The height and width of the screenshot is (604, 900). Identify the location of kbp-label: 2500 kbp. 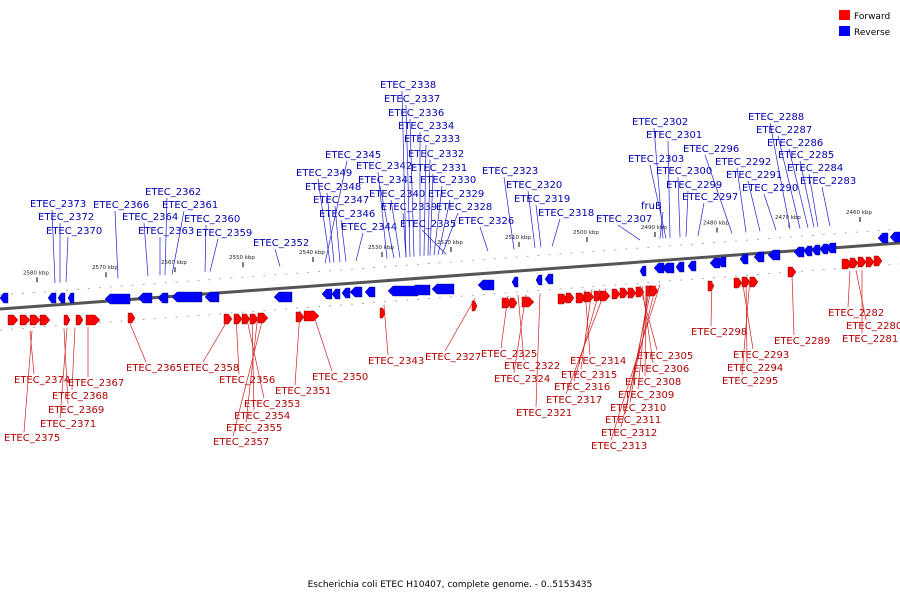
(586, 233).